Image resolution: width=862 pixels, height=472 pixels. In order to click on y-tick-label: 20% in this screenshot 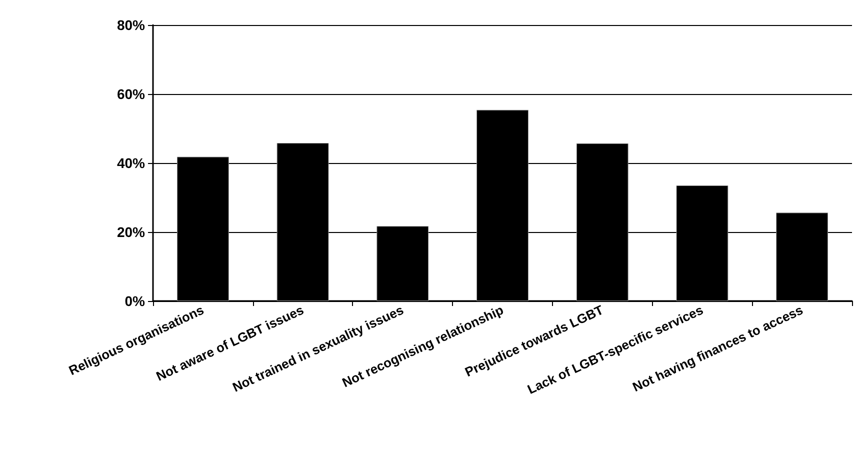, I will do `click(131, 232)`.